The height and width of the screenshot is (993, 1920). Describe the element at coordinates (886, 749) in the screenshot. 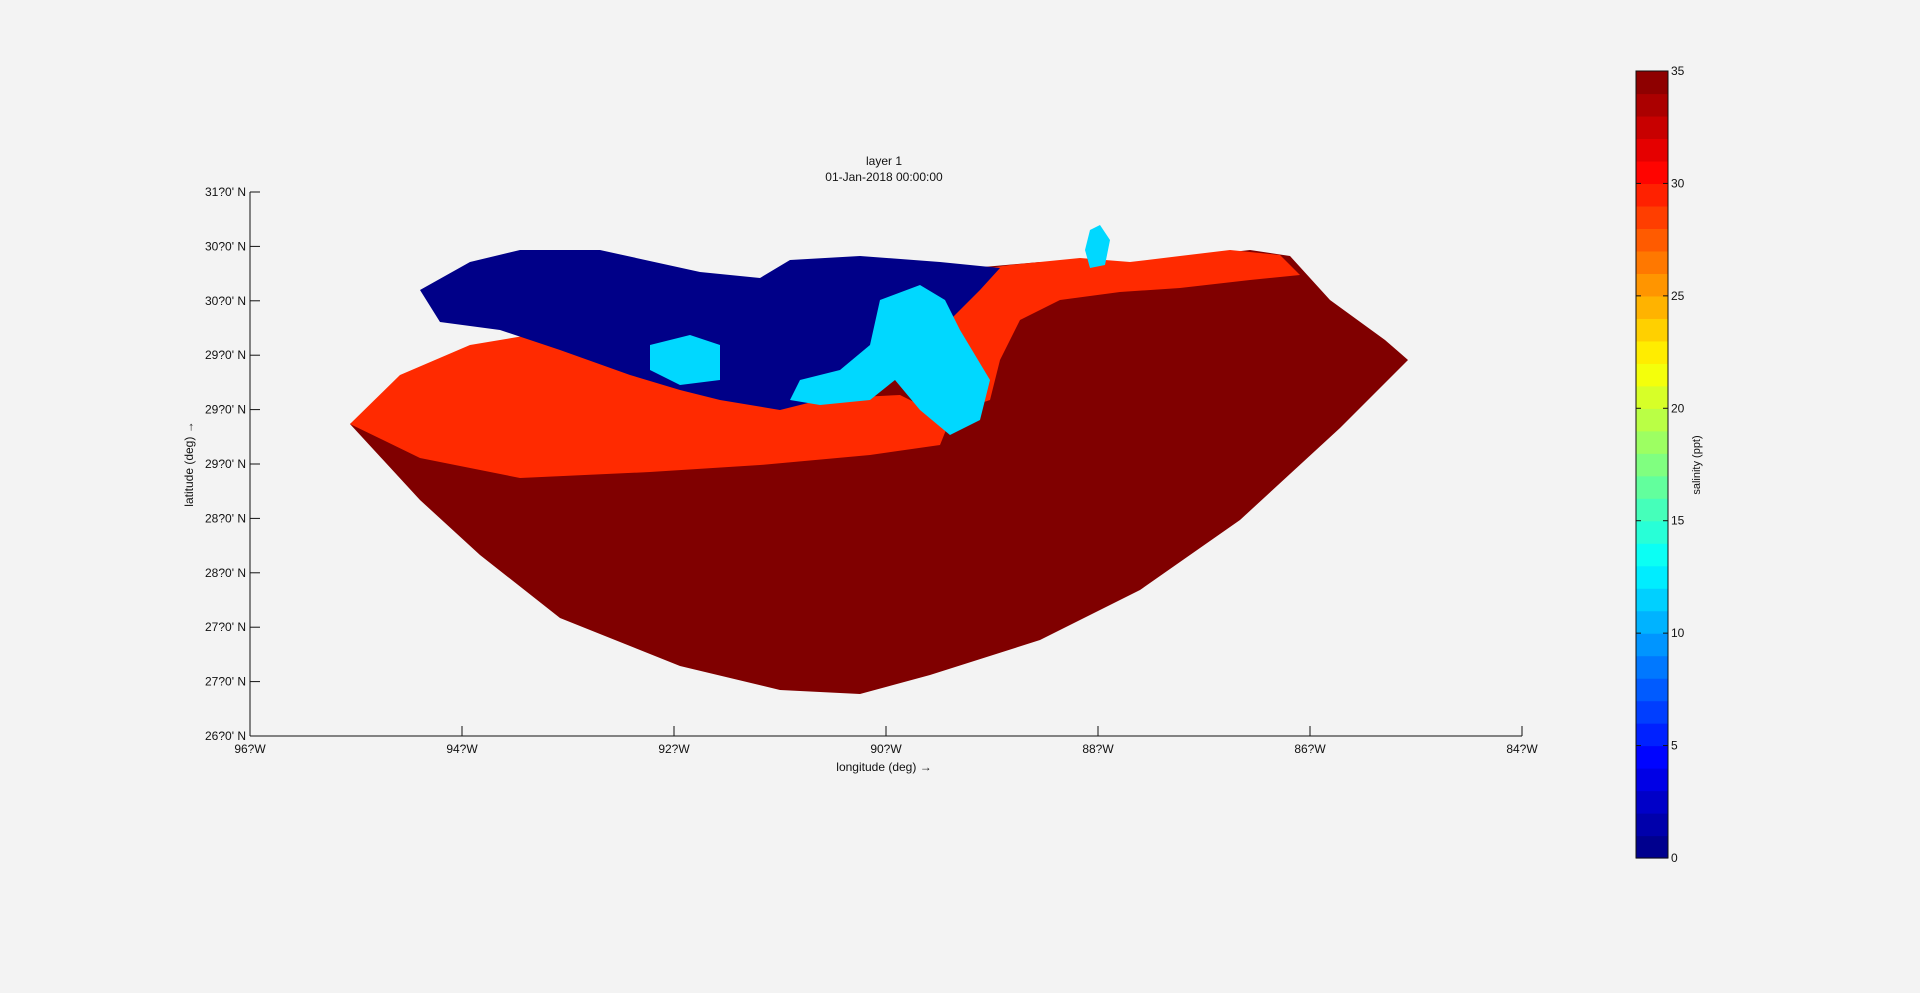

I see `x-tick-label: 90?W` at that location.